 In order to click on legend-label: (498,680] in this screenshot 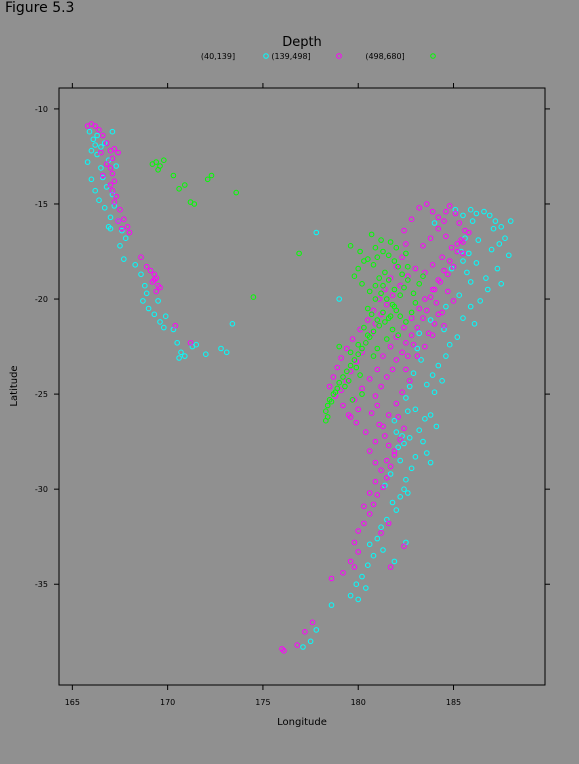, I will do `click(384, 56)`.